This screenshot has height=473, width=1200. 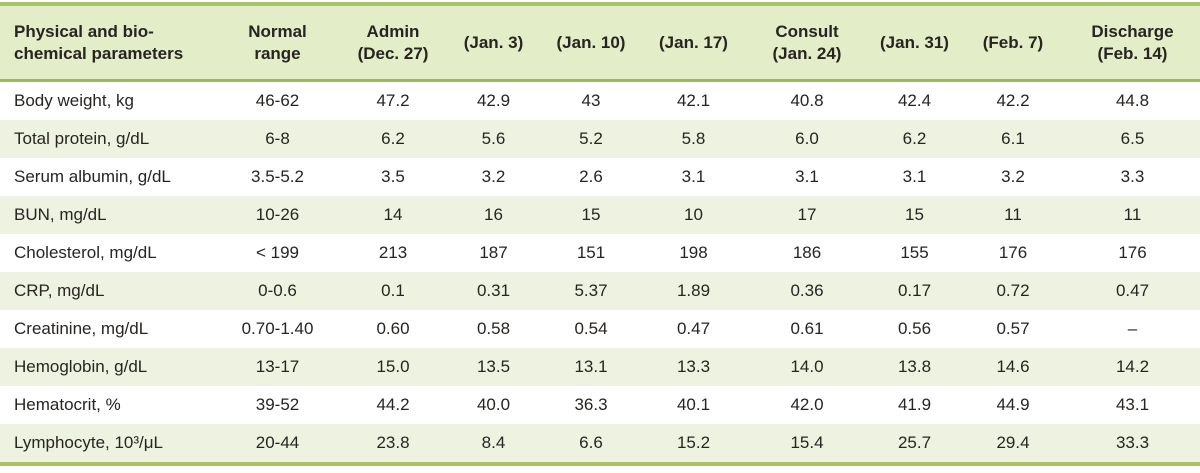 I want to click on cell: 6.2, so click(x=393, y=138).